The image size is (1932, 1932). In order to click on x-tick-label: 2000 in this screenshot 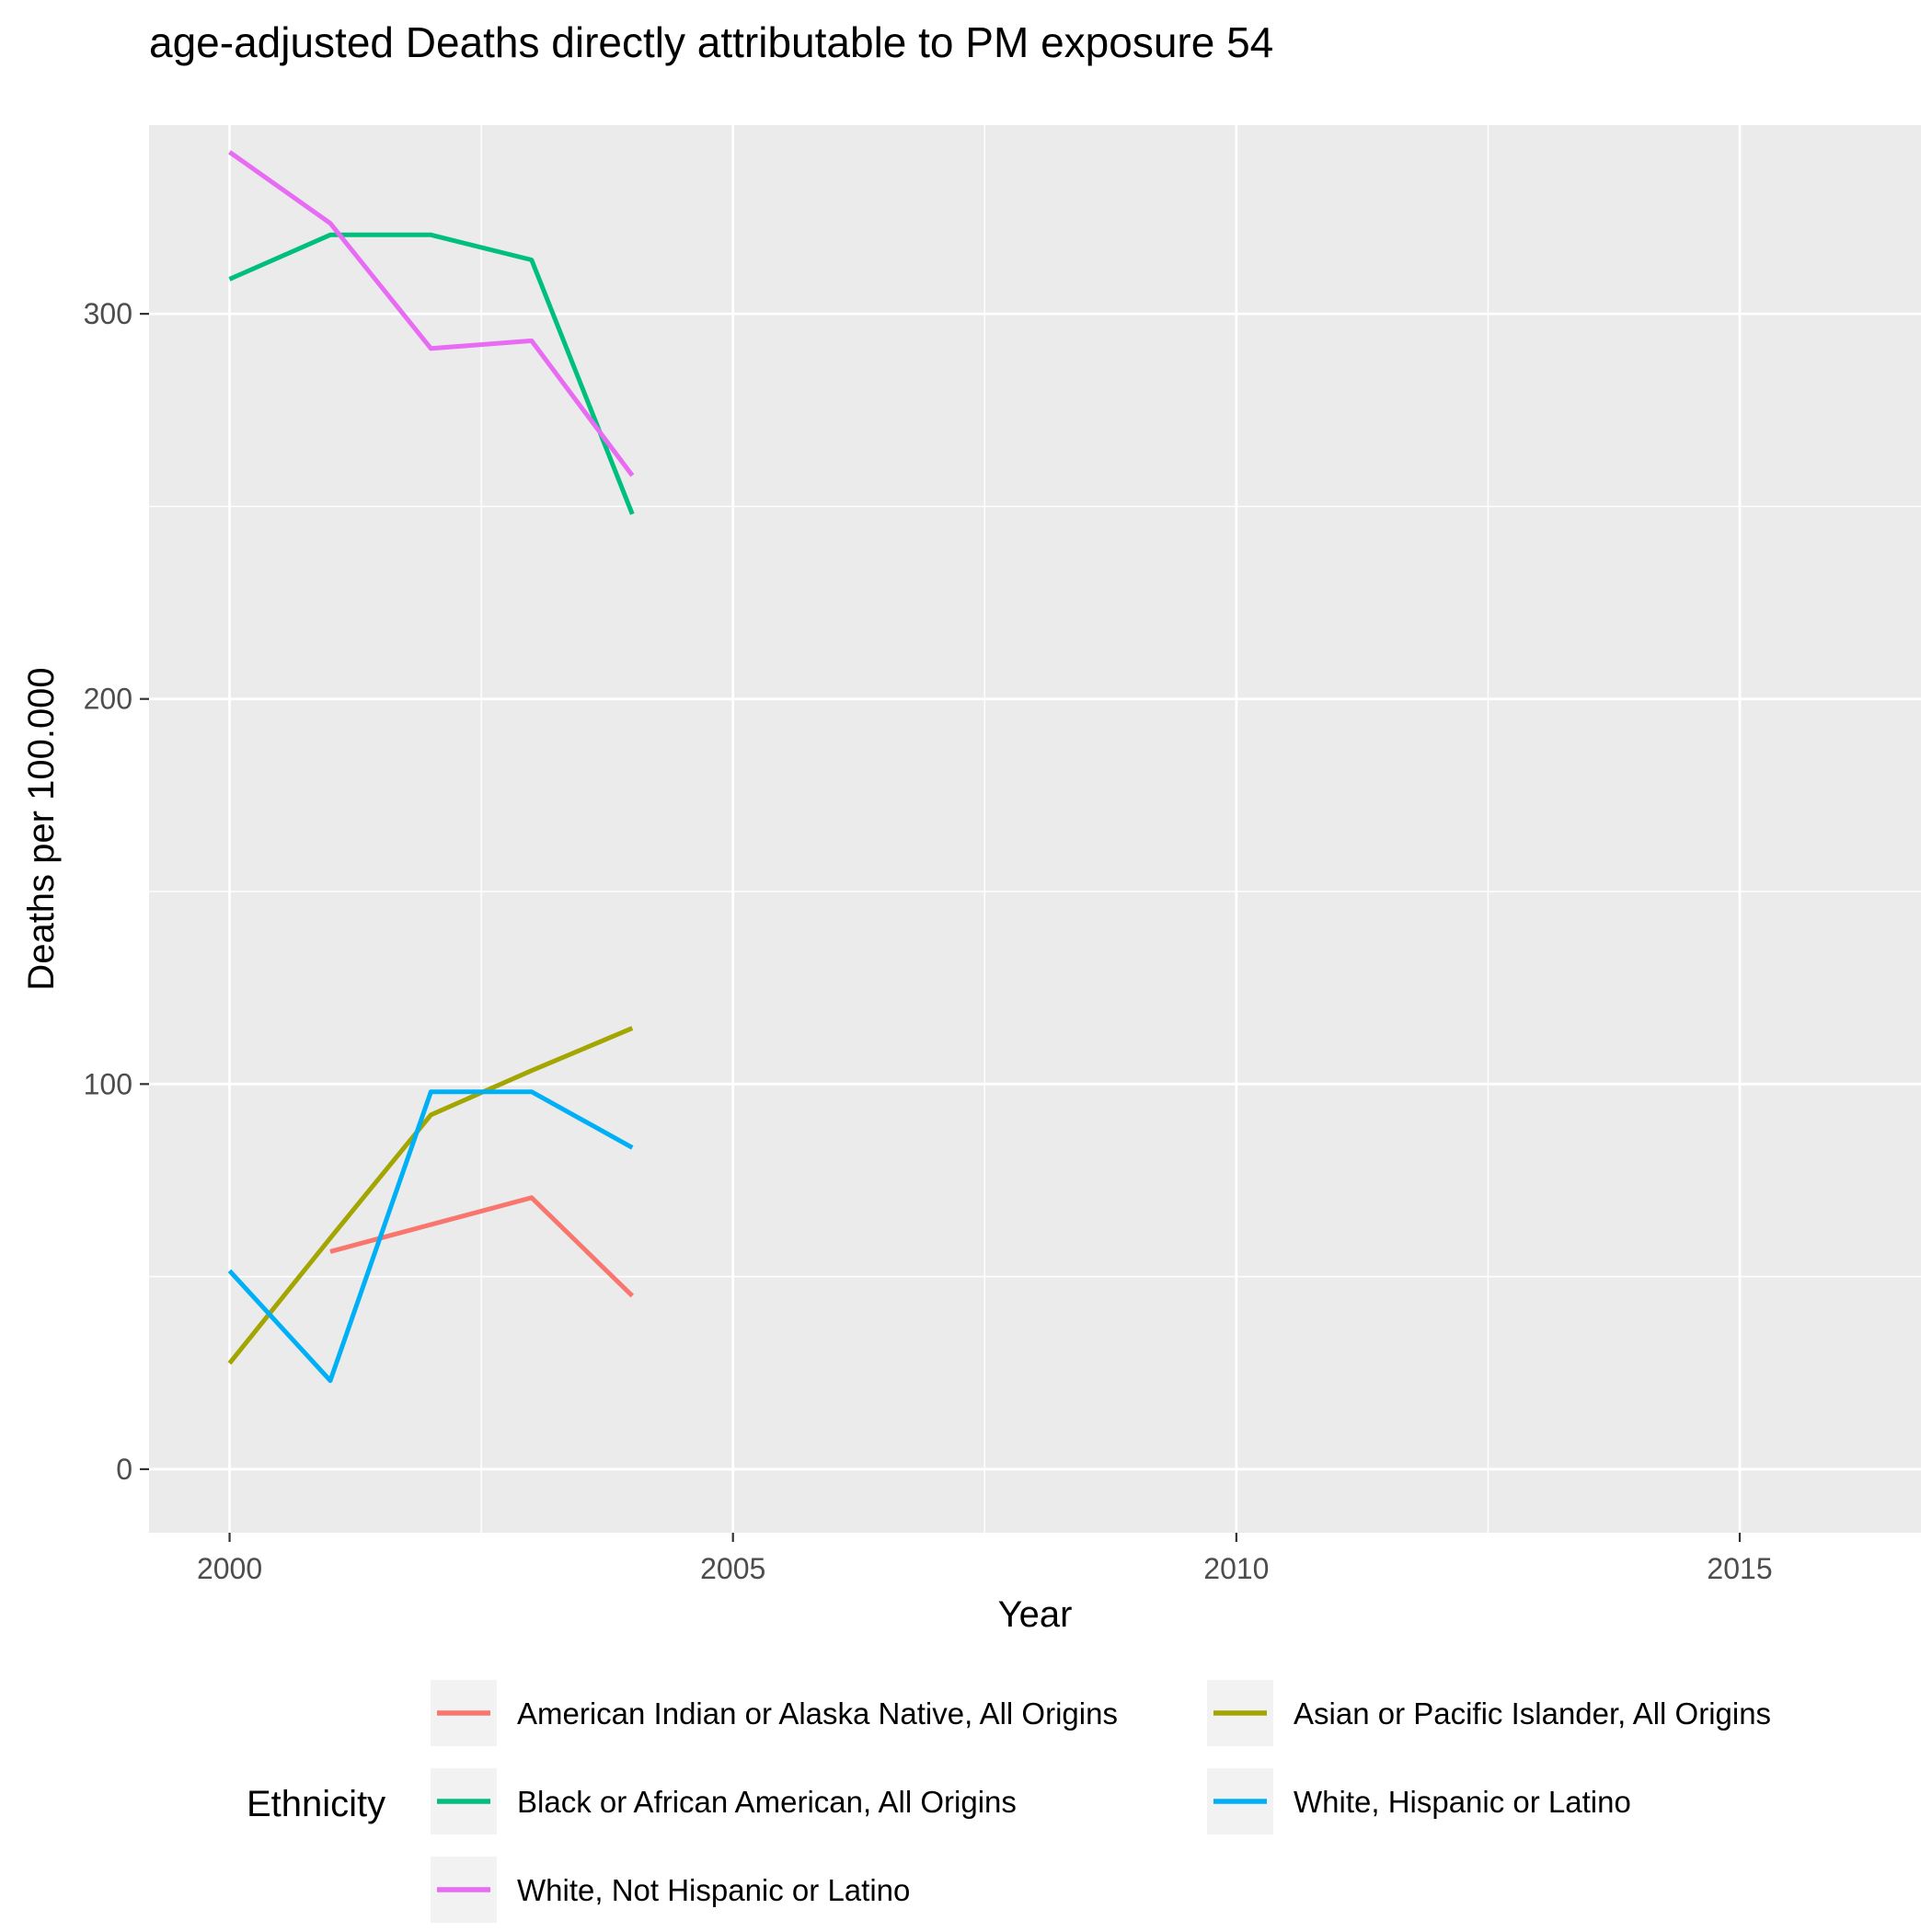, I will do `click(229, 1568)`.